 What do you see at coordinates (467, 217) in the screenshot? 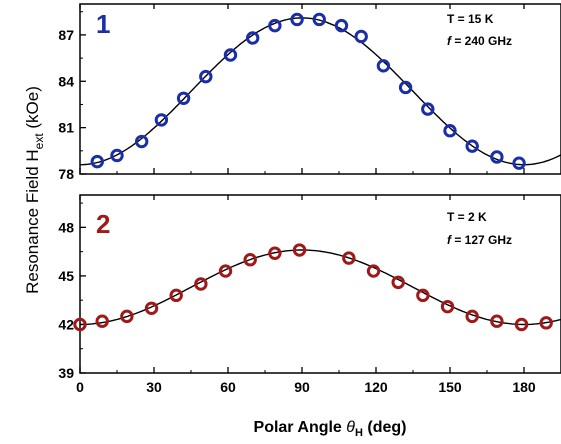
I see `panel-2-temperature: T = 2 K` at bounding box center [467, 217].